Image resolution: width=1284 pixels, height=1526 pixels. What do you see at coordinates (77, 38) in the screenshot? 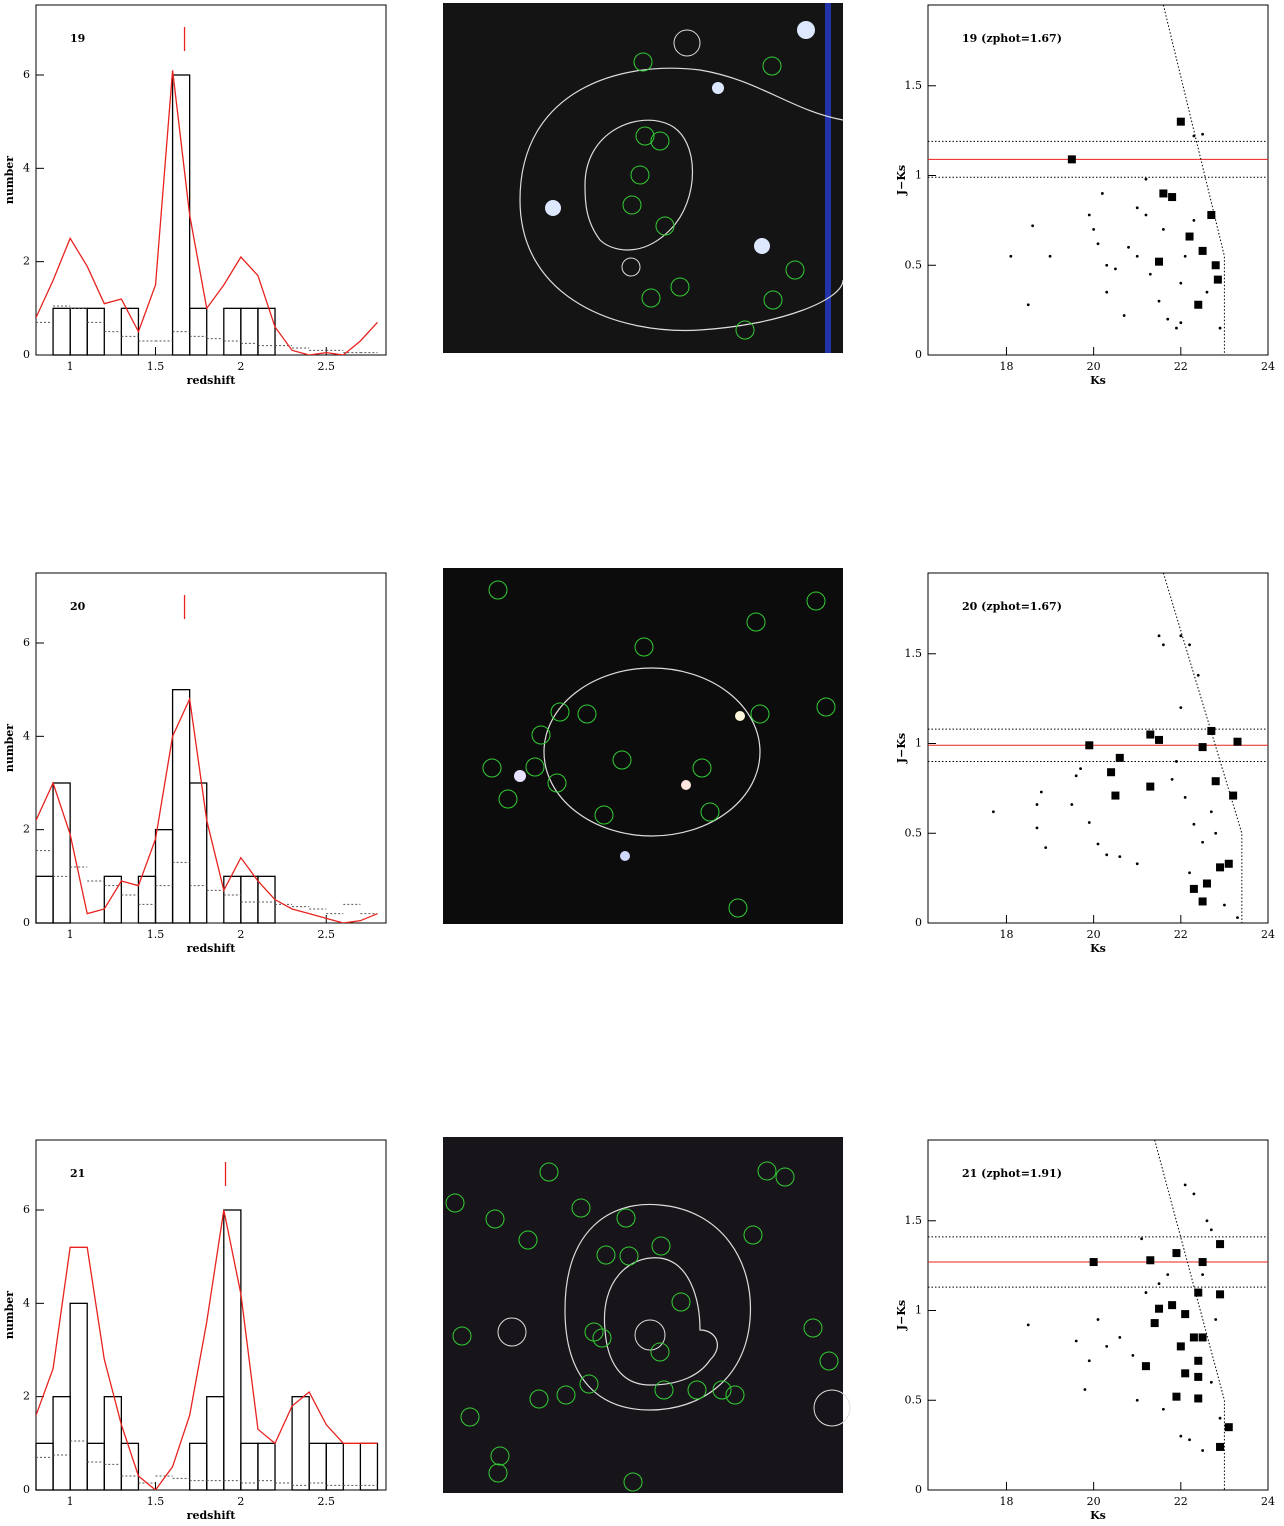
I see `panel-annotation: 19` at bounding box center [77, 38].